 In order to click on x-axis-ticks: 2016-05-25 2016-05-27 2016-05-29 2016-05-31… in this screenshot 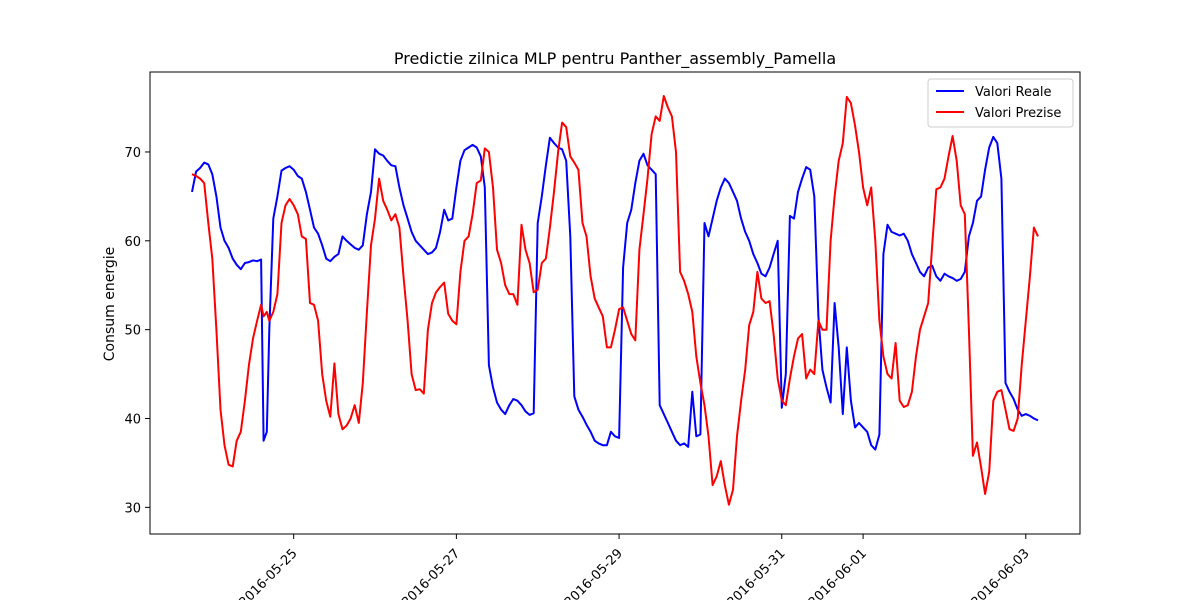, I will do `click(634, 567)`.